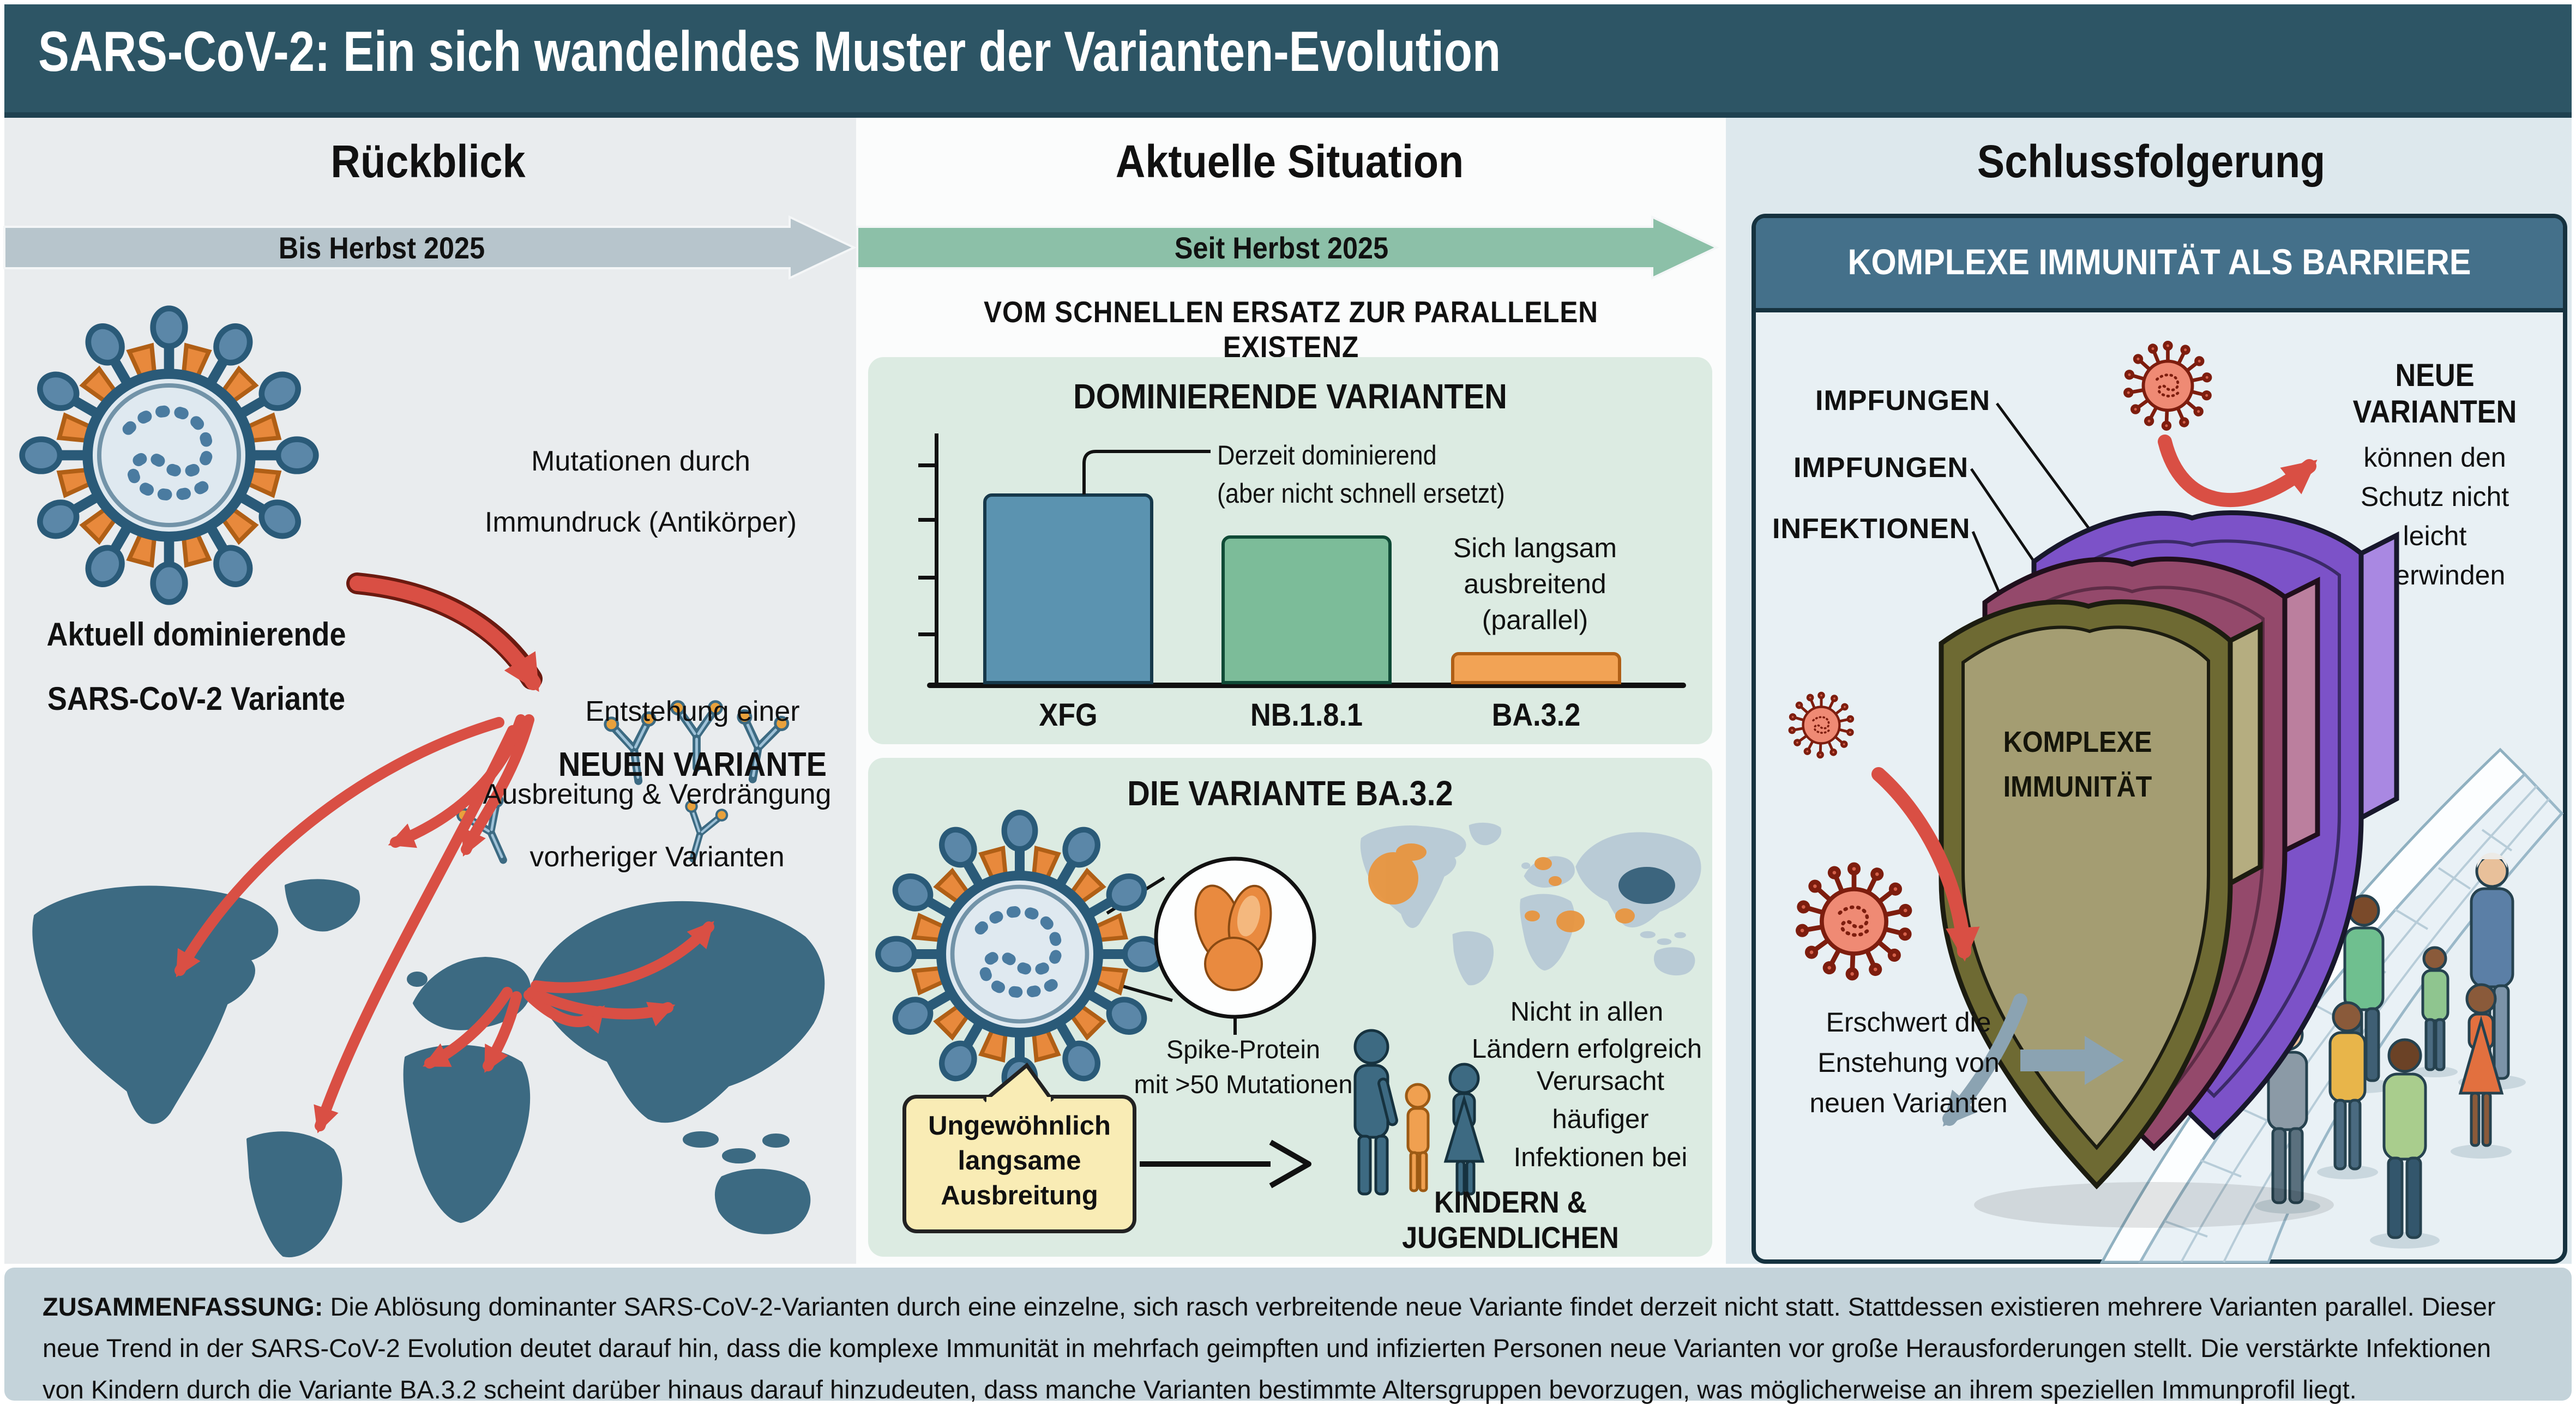 This screenshot has width=2576, height=1405. Describe the element at coordinates (1327, 455) in the screenshot. I see `annotation-dominant-line1: Derzeit dominierend` at that location.